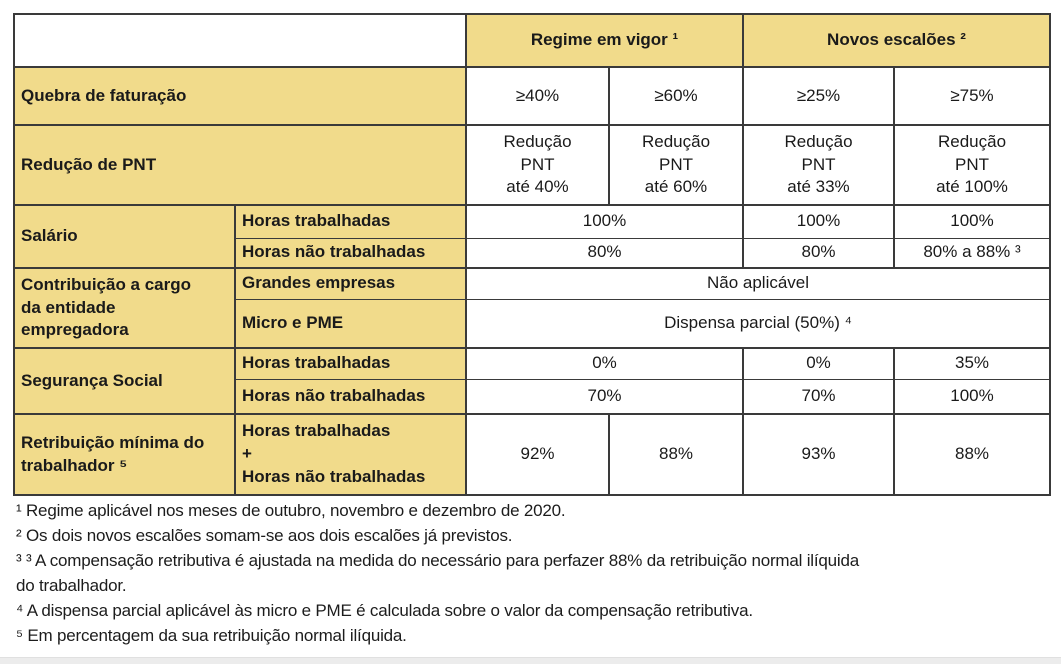  Describe the element at coordinates (818, 96) in the screenshot. I see `cell-quebra-novo-col1: ≥25%` at that location.